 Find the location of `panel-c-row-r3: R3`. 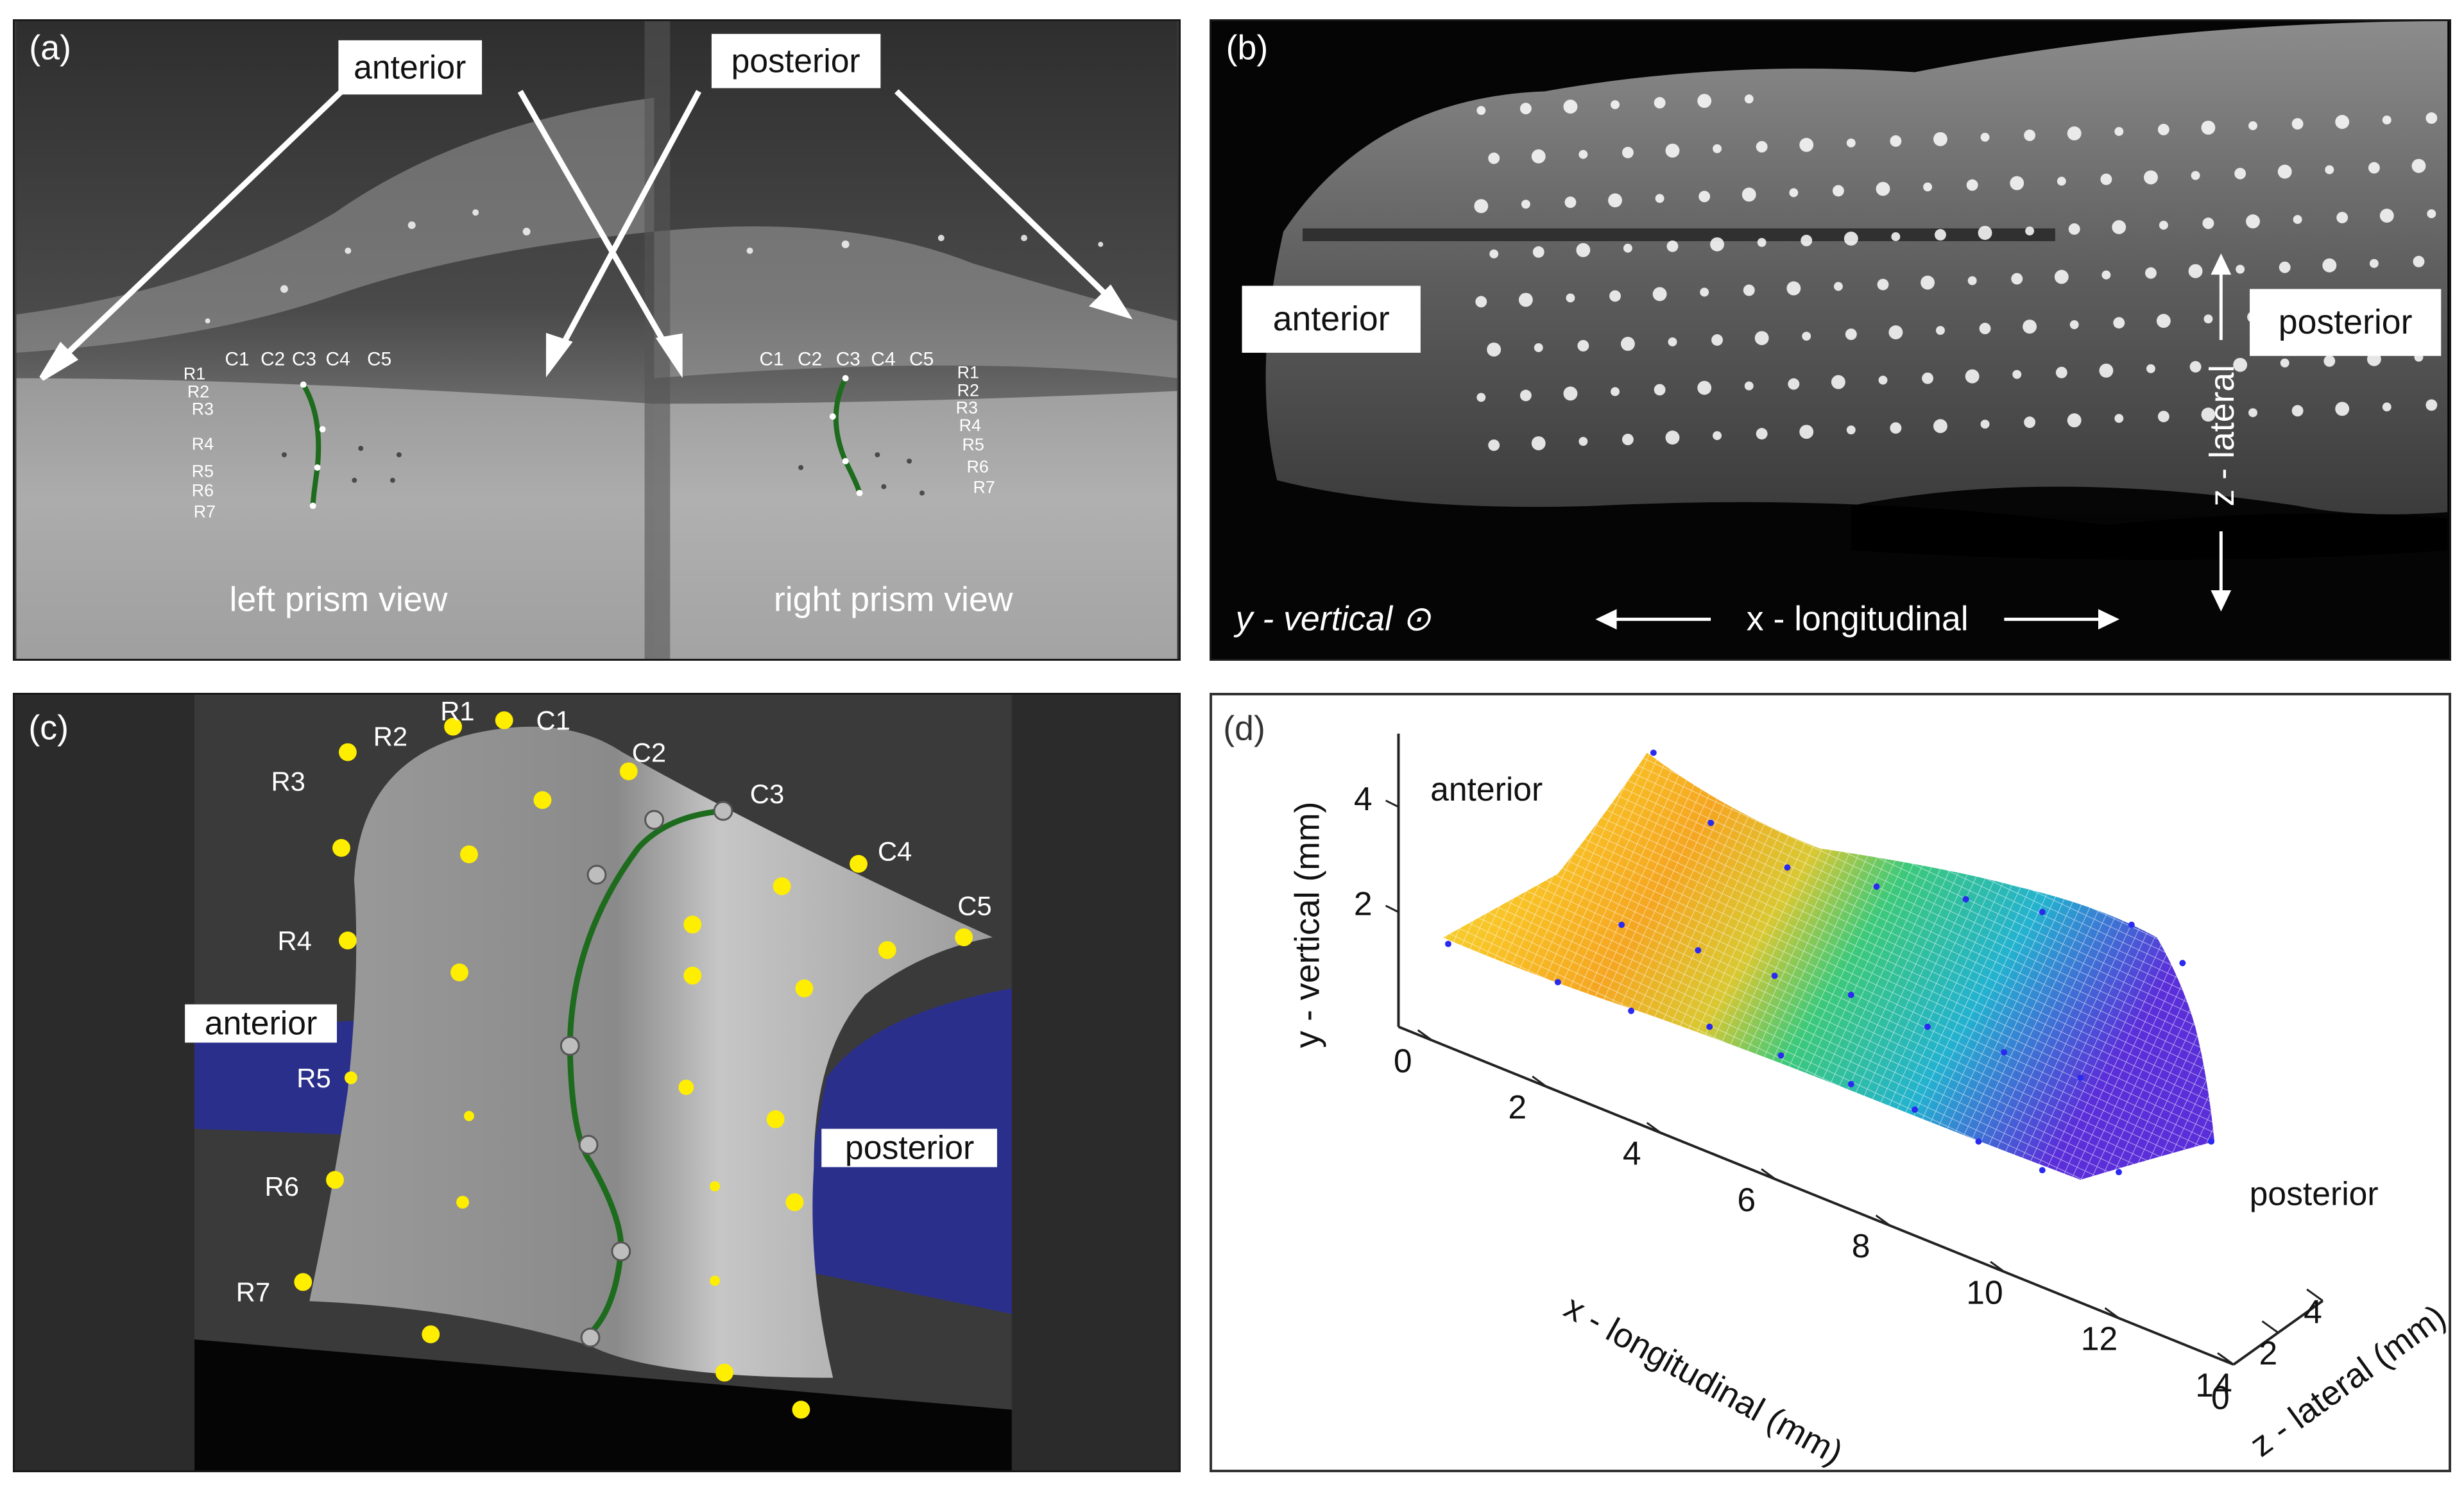

panel-c-row-r3: R3 is located at coordinates (288, 781).